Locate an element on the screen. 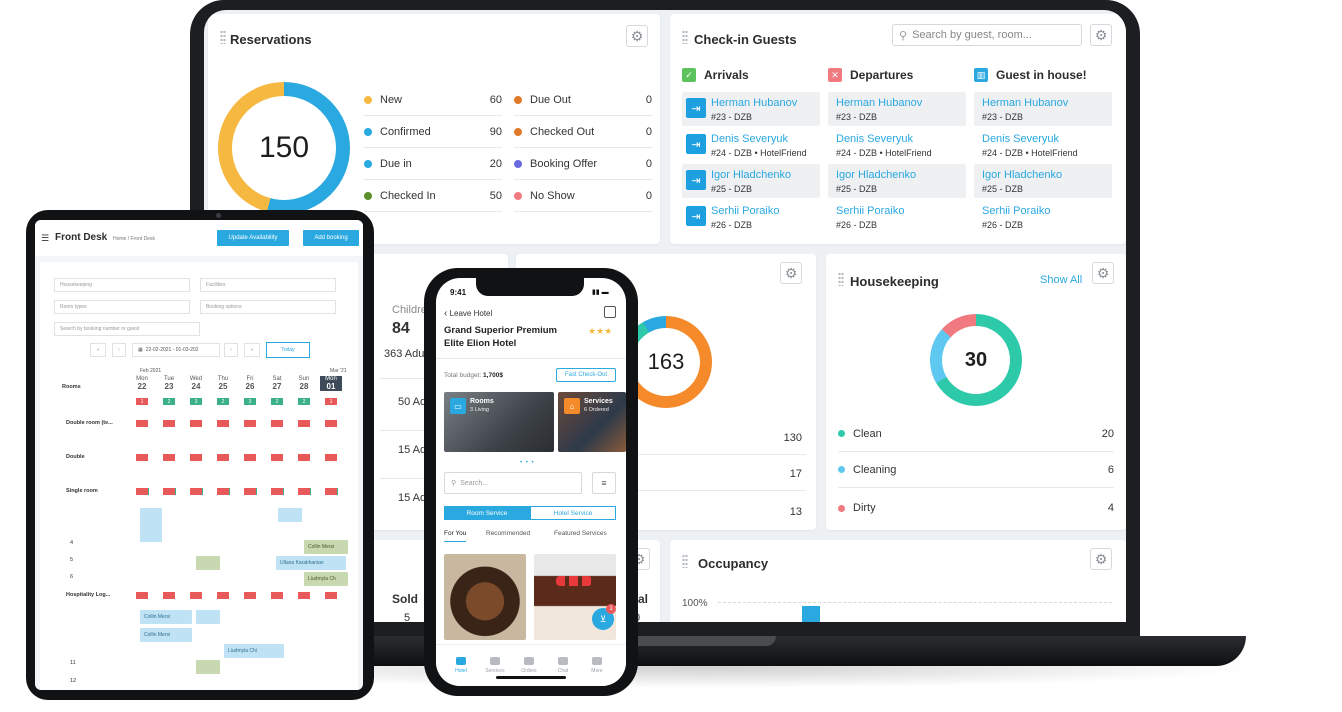 This screenshot has width=1342, height=712. prev-prev-button: « is located at coordinates (98, 350).